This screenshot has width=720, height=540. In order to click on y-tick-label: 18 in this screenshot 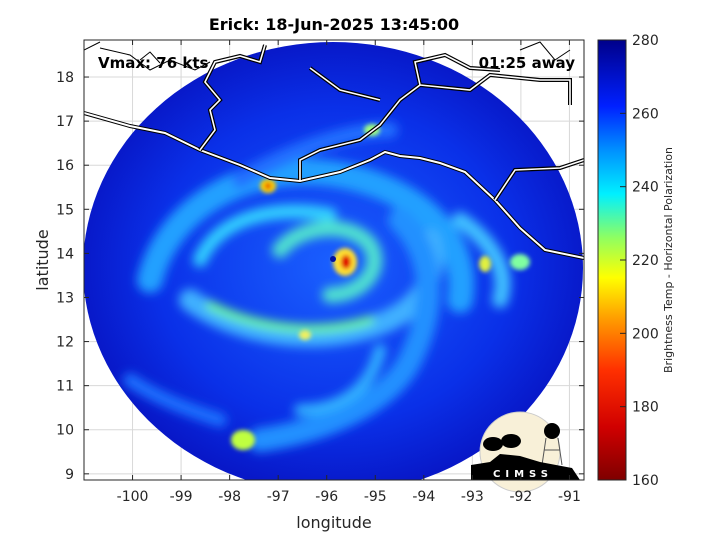, I will do `click(65, 78)`.